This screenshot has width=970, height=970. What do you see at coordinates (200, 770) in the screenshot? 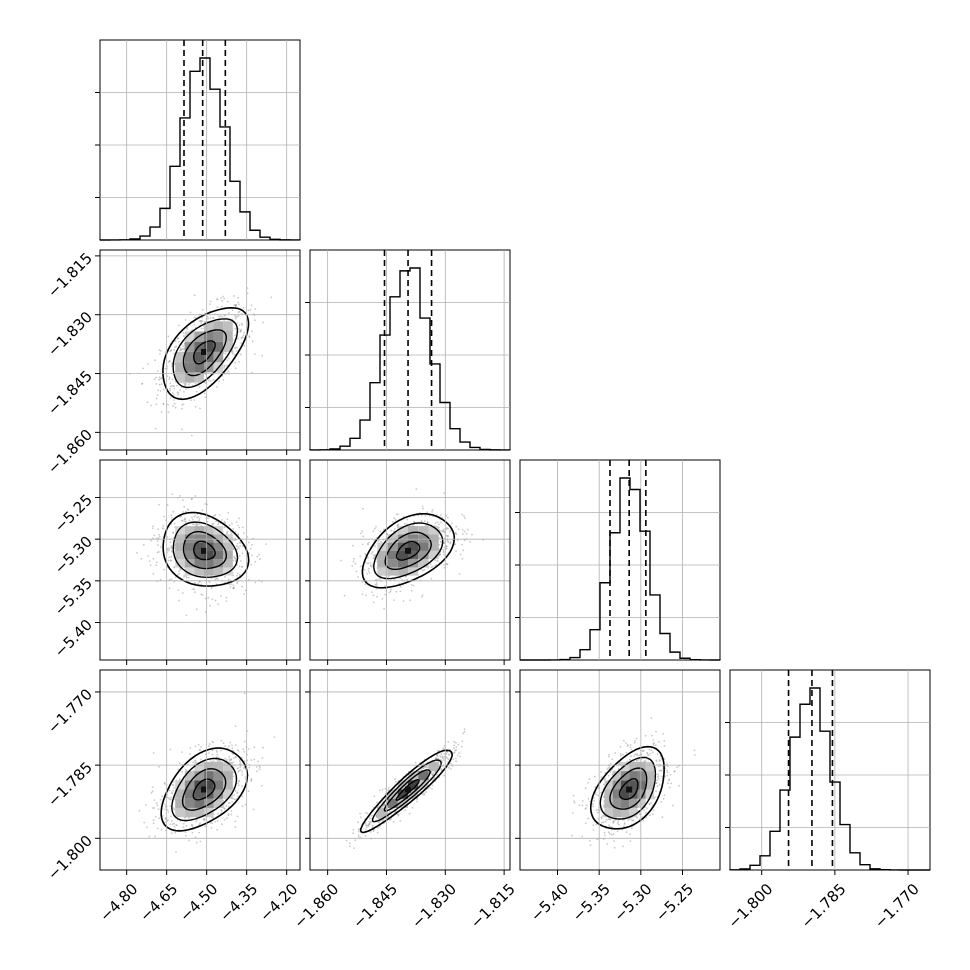
I see `panel-content` at bounding box center [200, 770].